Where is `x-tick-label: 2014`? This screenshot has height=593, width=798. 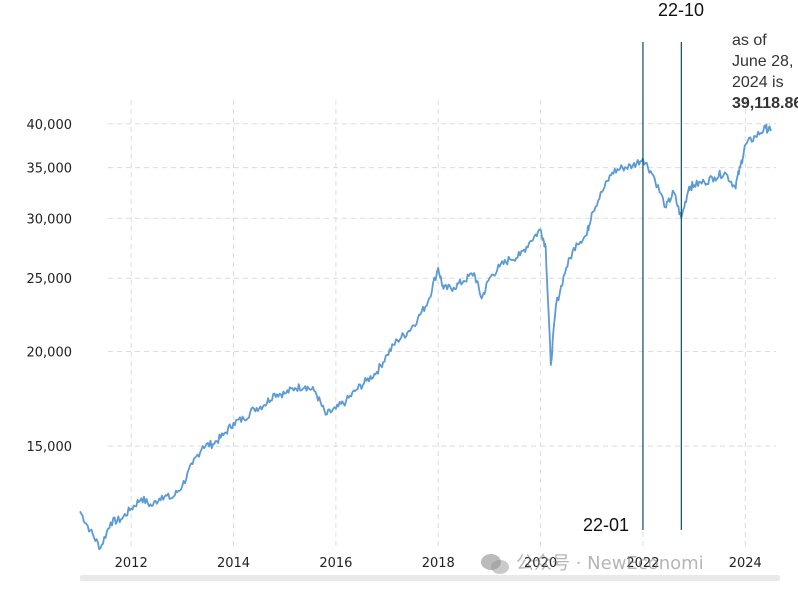 x-tick-label: 2014 is located at coordinates (233, 563).